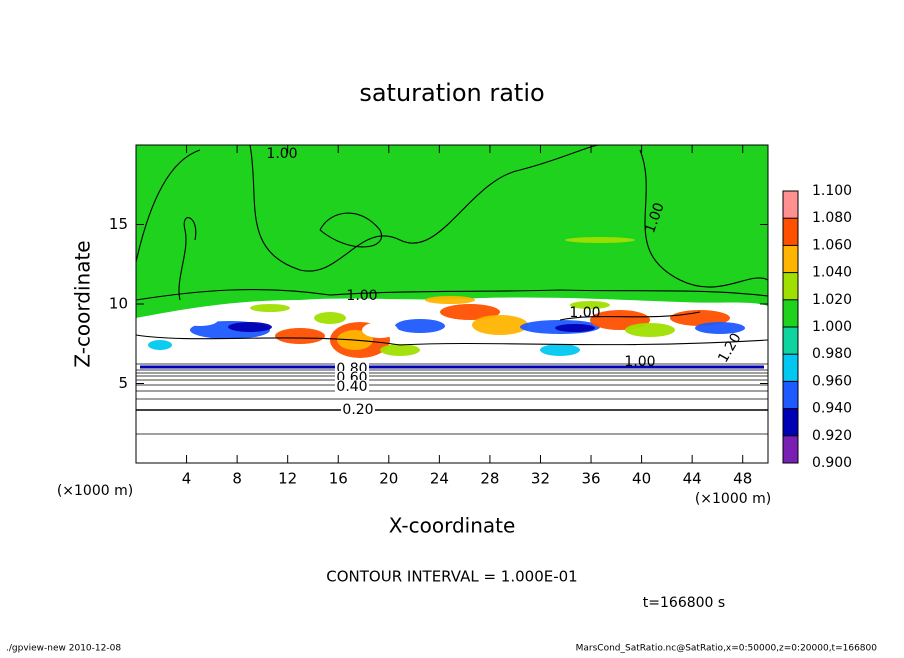  Describe the element at coordinates (118, 304) in the screenshot. I see `y-tick-label: 10` at that location.